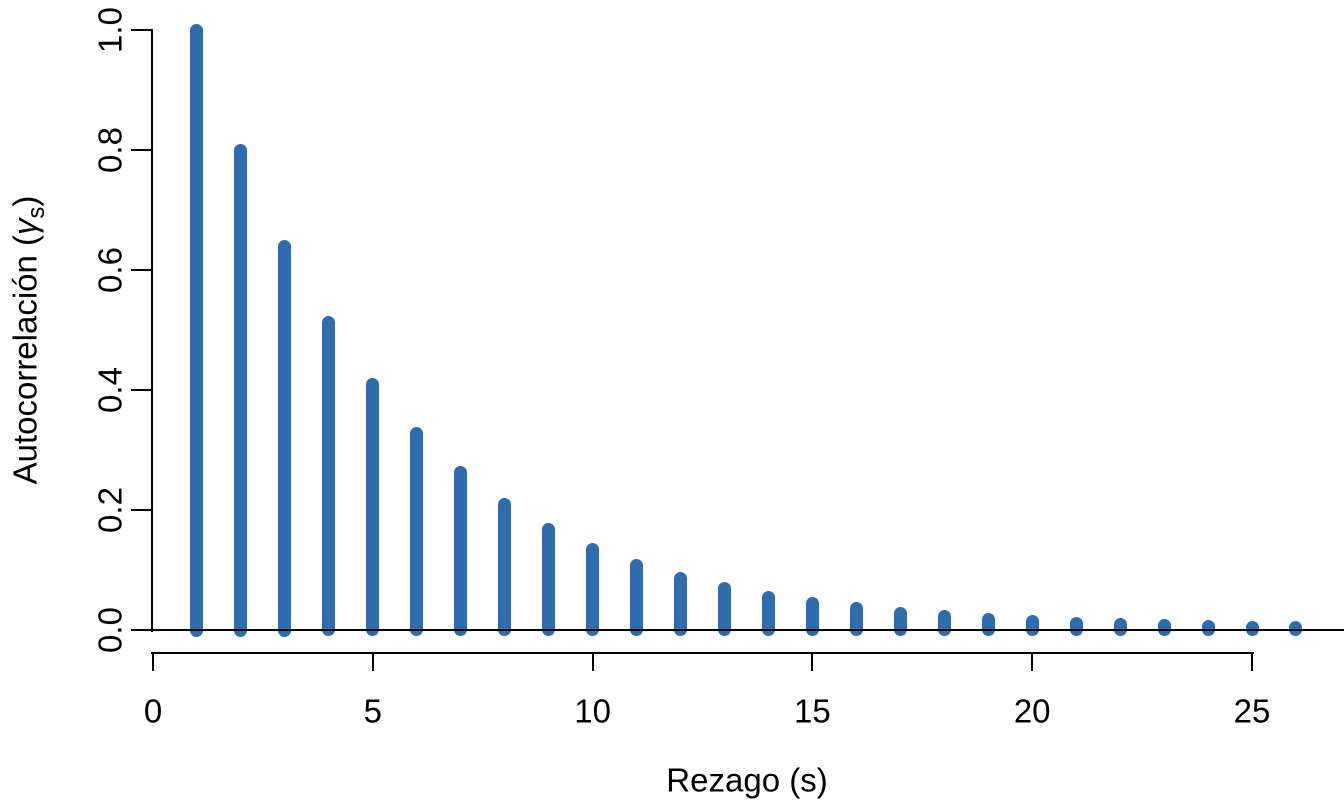  What do you see at coordinates (152, 330) in the screenshot?
I see `y-axis-line` at bounding box center [152, 330].